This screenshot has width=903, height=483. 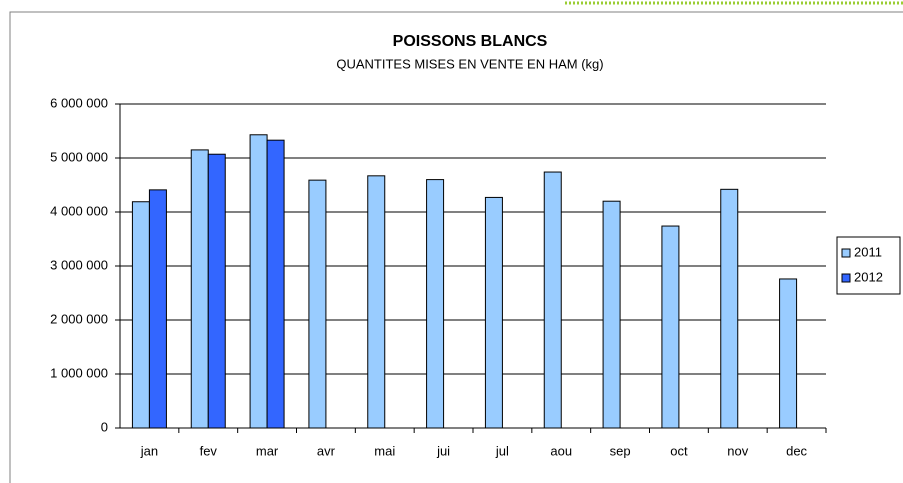 I want to click on legend-label: 2011, so click(x=868, y=251).